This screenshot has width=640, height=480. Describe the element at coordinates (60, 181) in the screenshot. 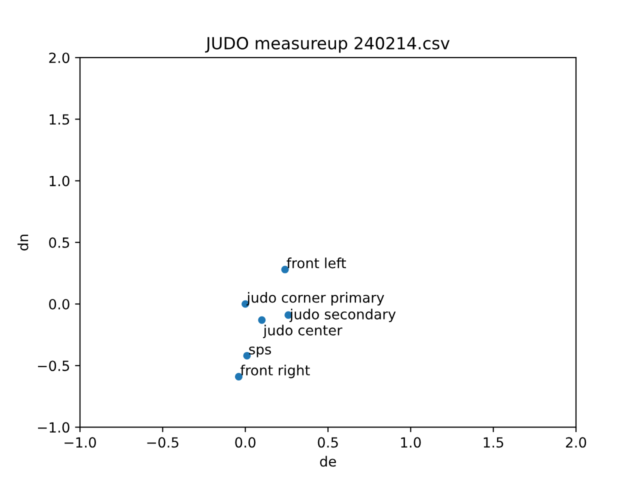

I see `y-tick-label: 1.0` at that location.